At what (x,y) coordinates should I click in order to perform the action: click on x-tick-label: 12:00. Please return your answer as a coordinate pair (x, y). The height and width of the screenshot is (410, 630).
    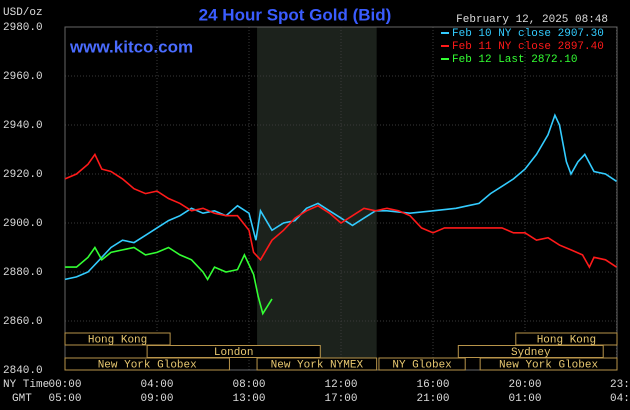
    Looking at the image, I should click on (340, 385).